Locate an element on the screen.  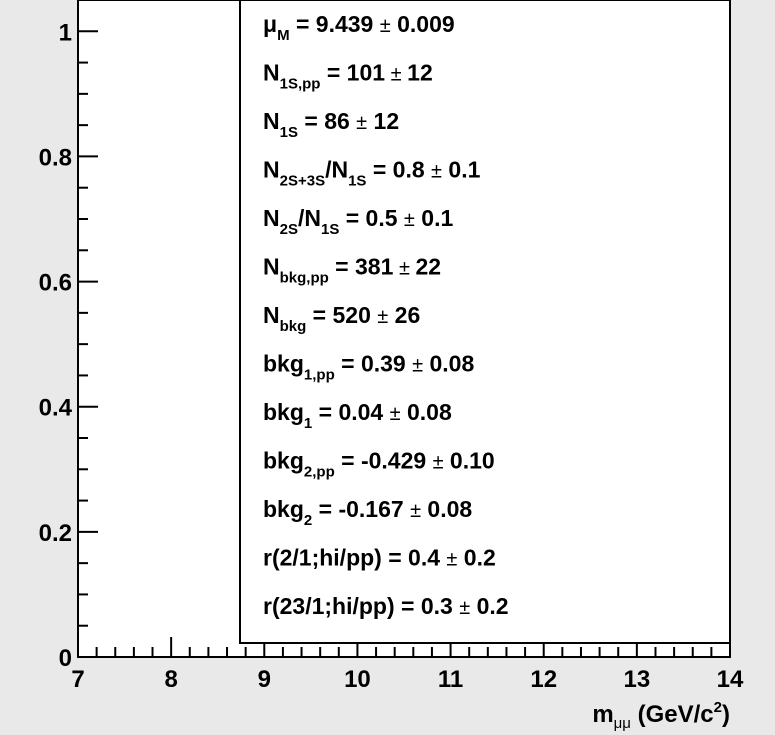
fit-parameter-row: N2S/N1S = 0.5 ± 0.1 is located at coordinates (358, 221).